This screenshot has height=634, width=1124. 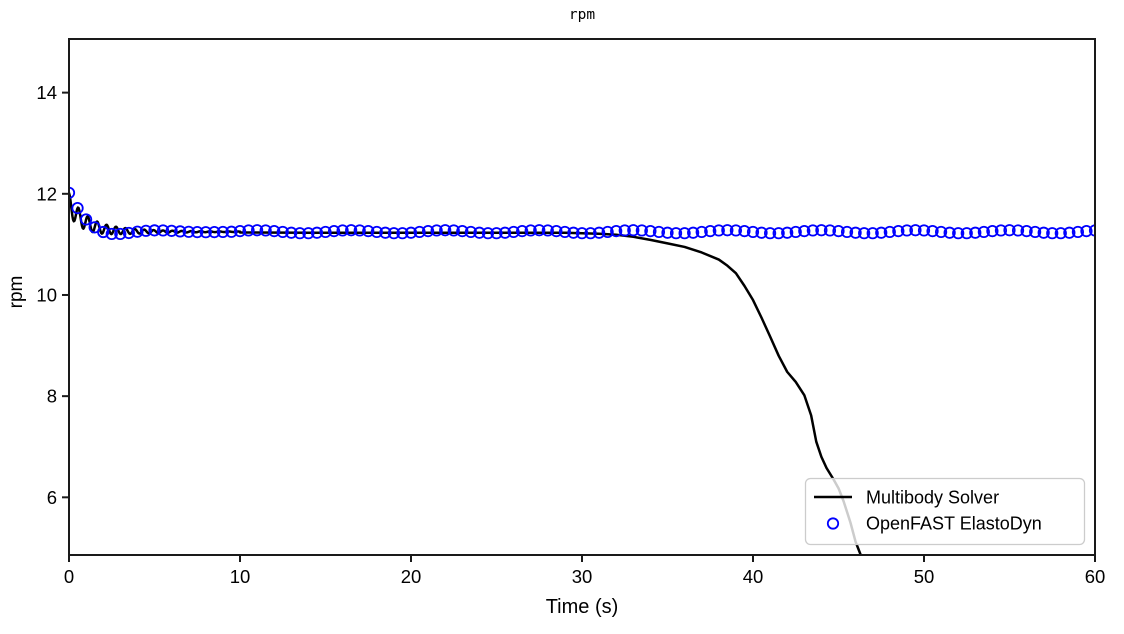 What do you see at coordinates (753, 576) in the screenshot?
I see `x-tick-label: 40` at bounding box center [753, 576].